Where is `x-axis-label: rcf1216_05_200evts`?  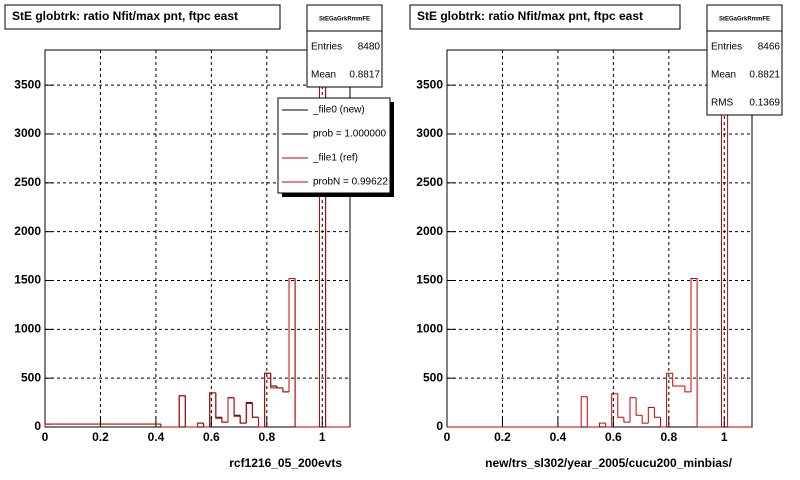
x-axis-label: rcf1216_05_200evts is located at coordinates (285, 463).